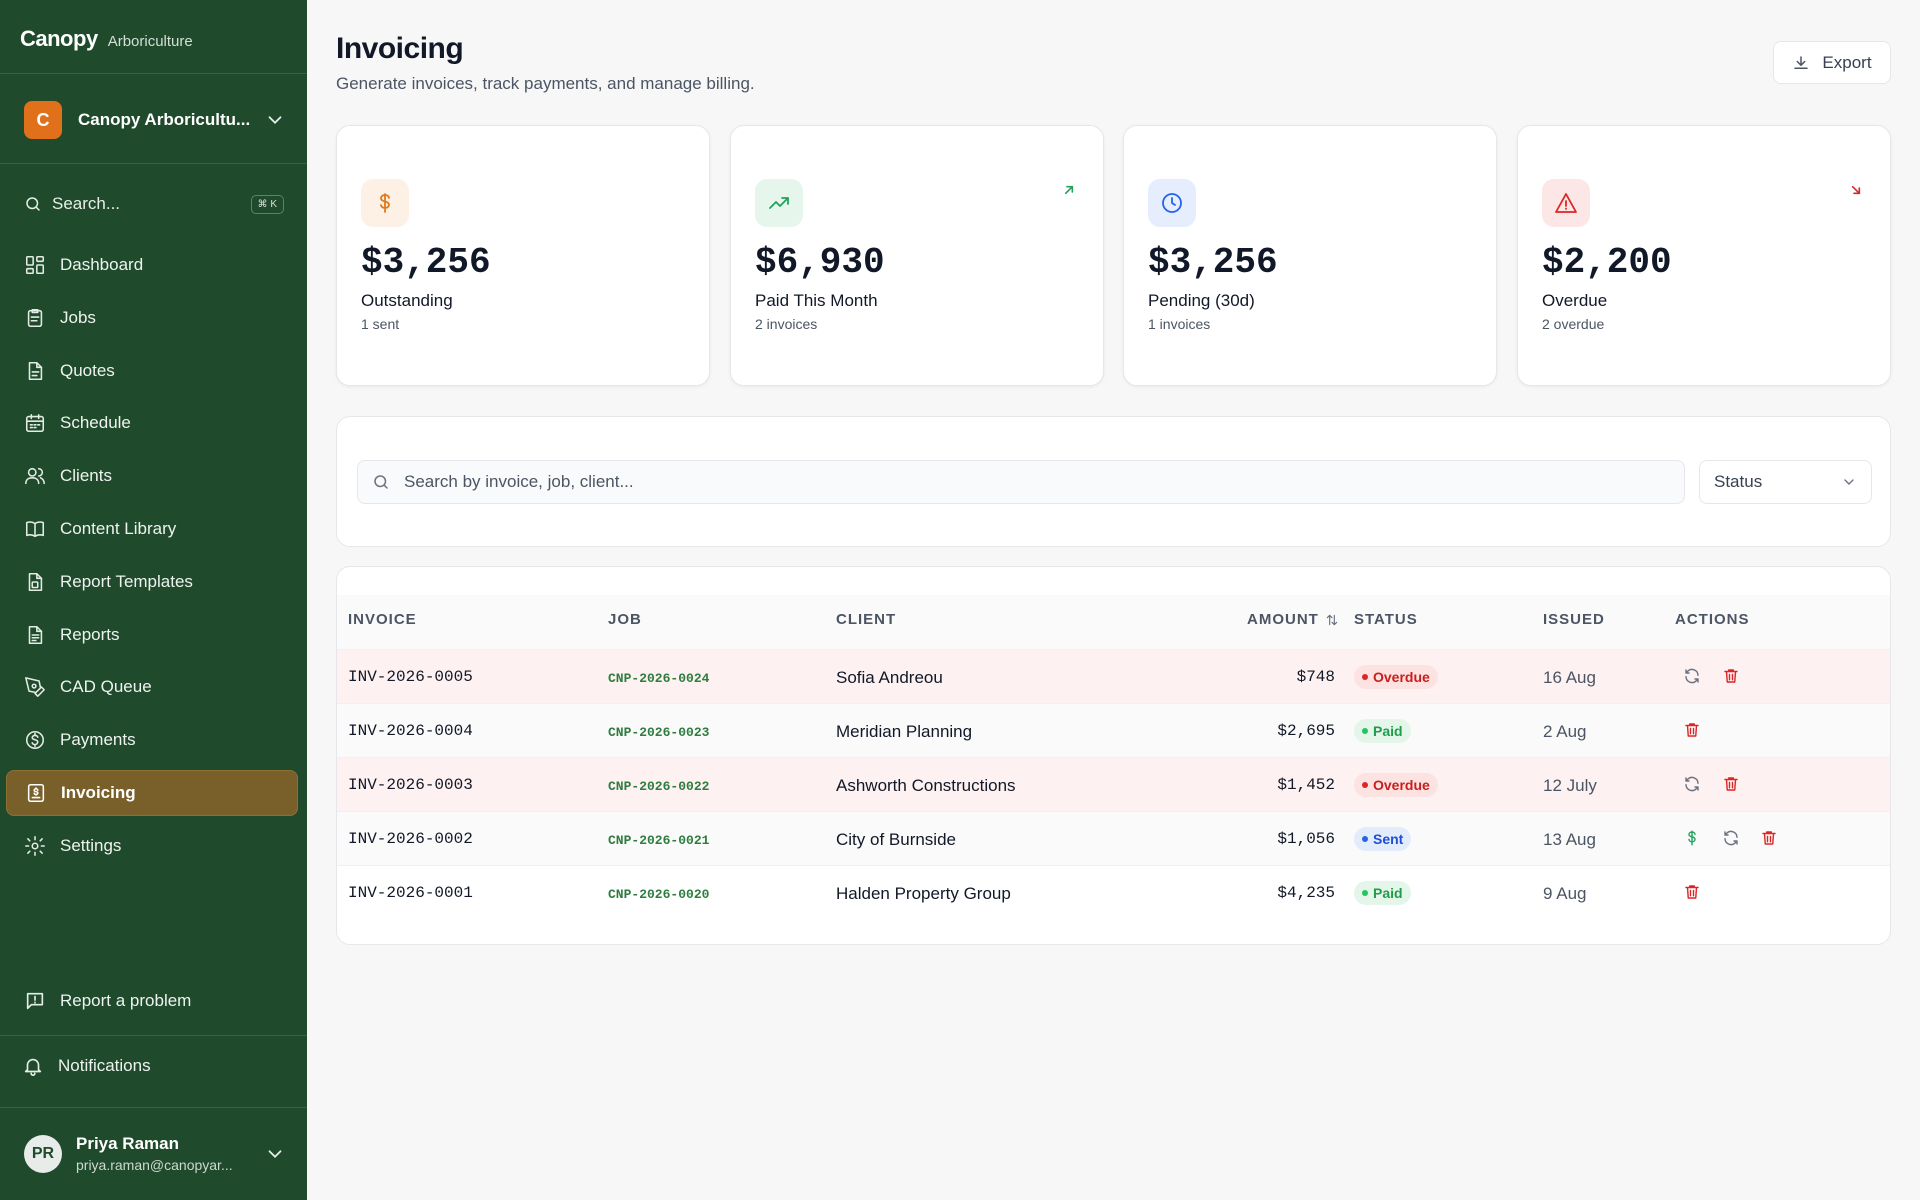 This screenshot has height=1200, width=1920. What do you see at coordinates (1607, 262) in the screenshot?
I see `stat-value: $2,200` at bounding box center [1607, 262].